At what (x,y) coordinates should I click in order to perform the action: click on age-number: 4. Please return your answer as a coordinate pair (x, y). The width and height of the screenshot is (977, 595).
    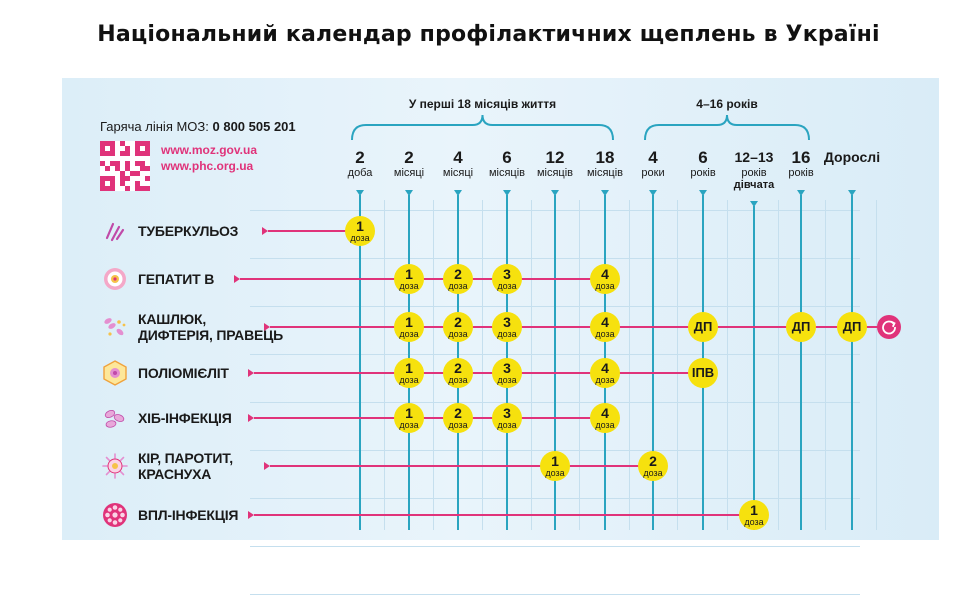
    Looking at the image, I should click on (458, 157).